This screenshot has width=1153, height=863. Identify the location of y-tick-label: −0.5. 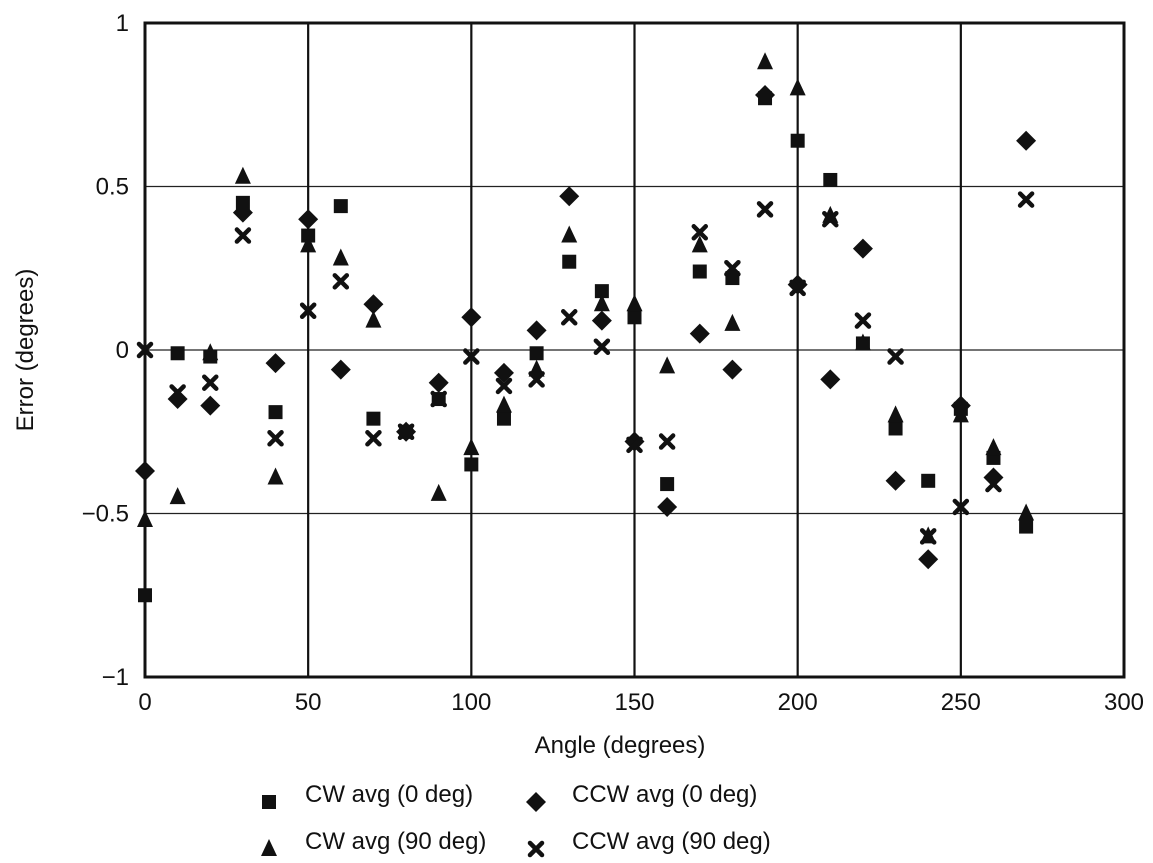
(105, 514).